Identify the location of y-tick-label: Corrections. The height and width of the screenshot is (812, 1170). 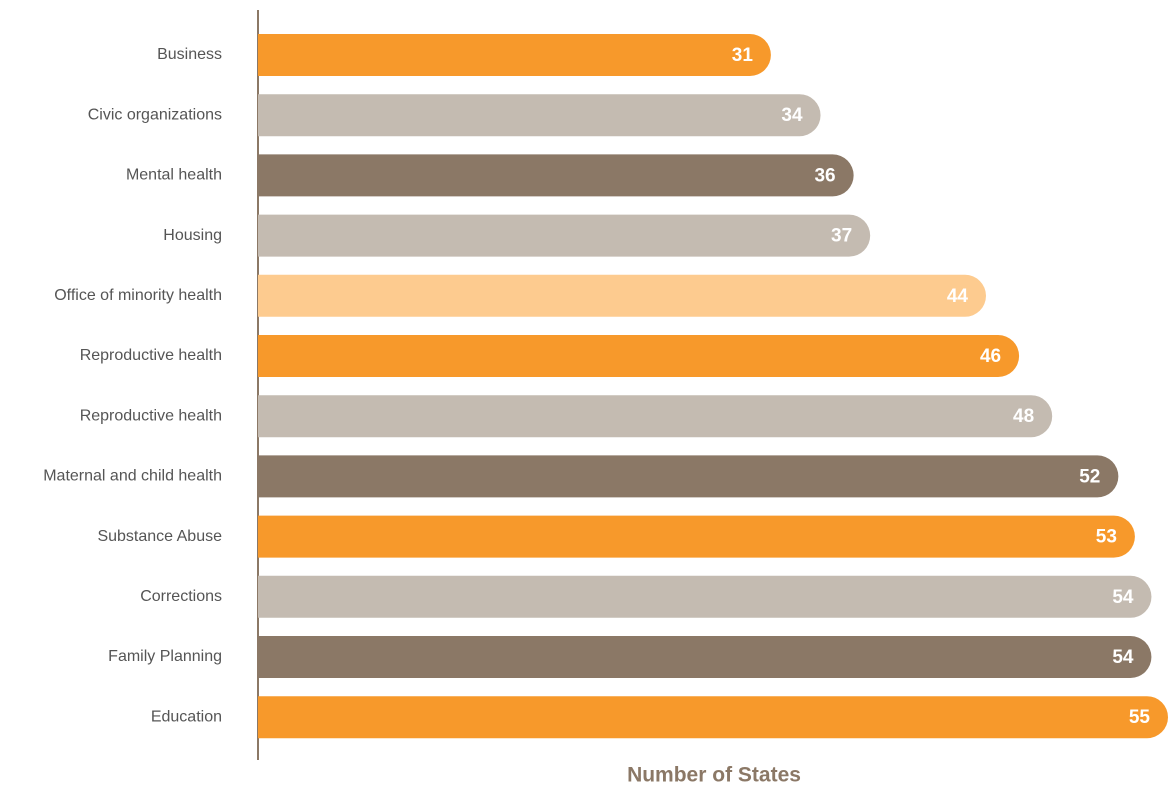
(181, 596).